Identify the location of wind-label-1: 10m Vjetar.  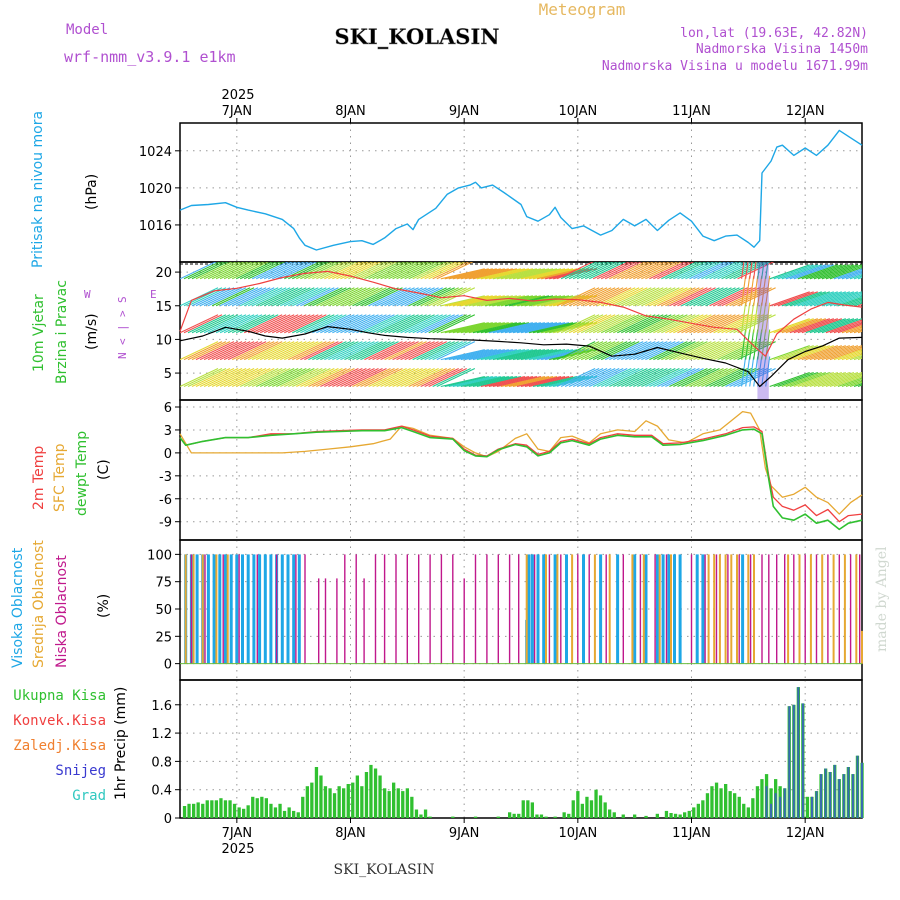
(39, 333).